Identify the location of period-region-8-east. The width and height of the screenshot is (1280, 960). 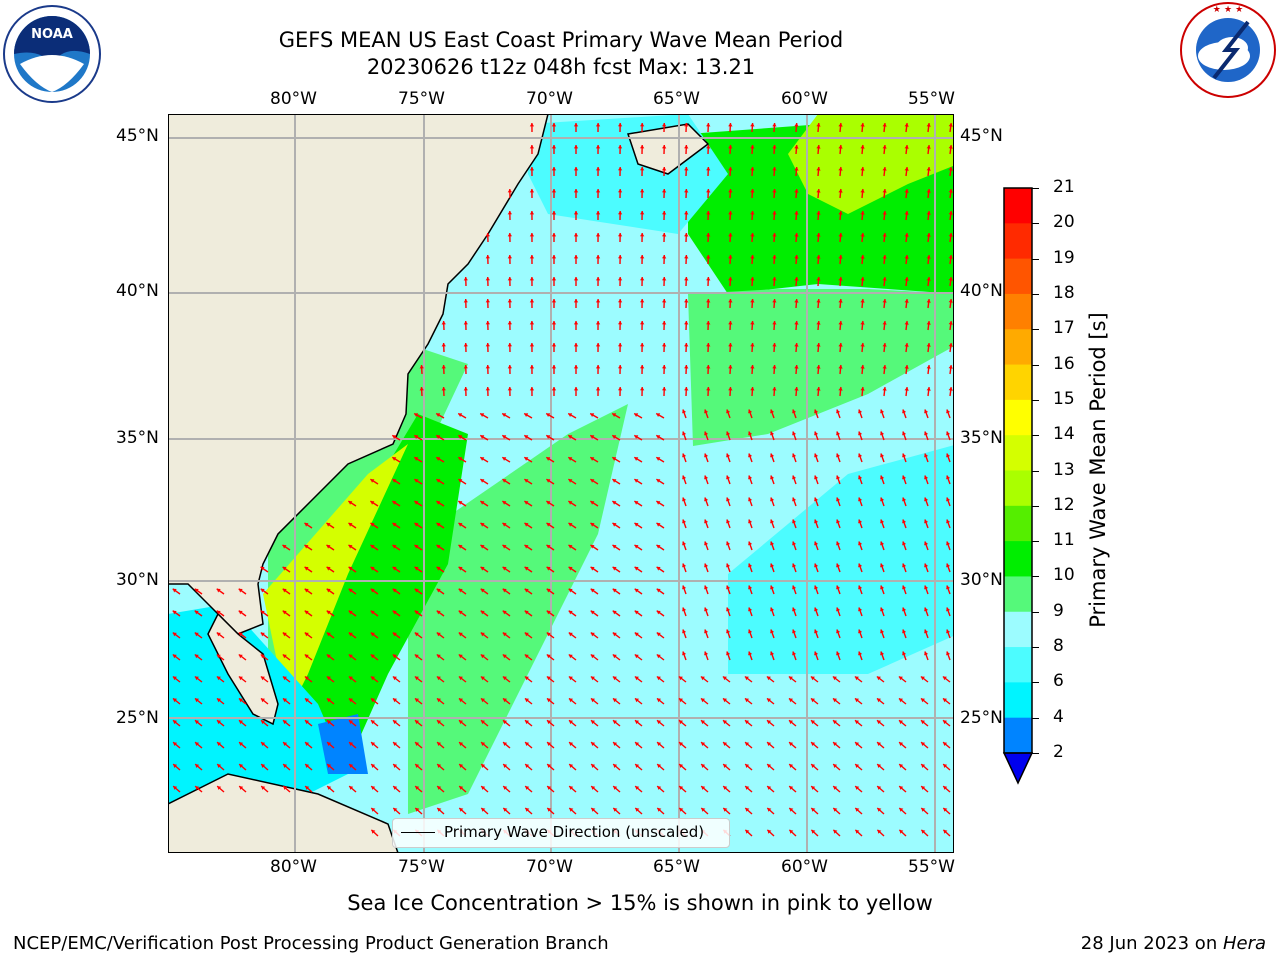
(843, 559).